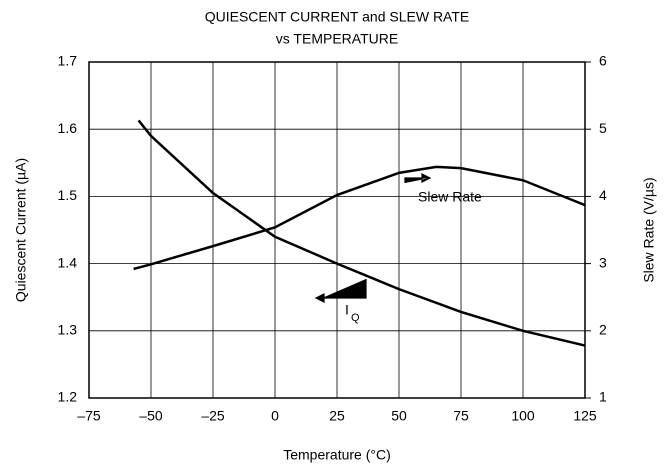  What do you see at coordinates (523, 416) in the screenshot?
I see `x-tick-label: 100` at bounding box center [523, 416].